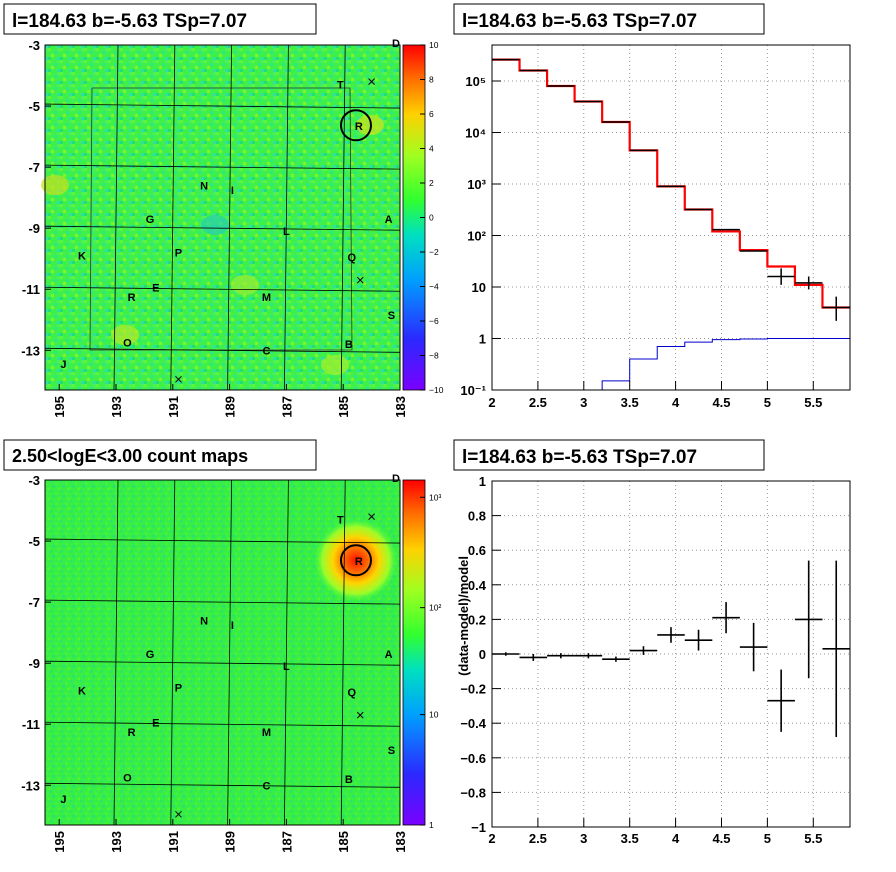  I want to click on y-tick-label: 0.6, so click(477, 550).